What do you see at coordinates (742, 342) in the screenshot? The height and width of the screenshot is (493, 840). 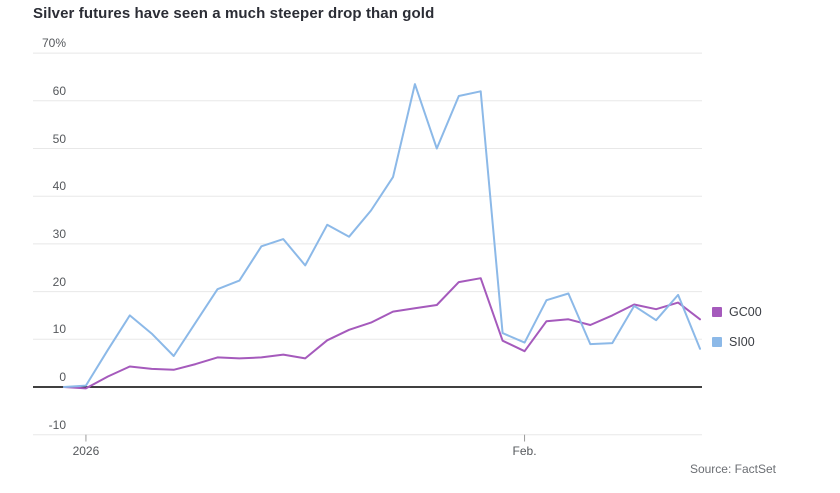 I see `legend-label-si00: SI00` at bounding box center [742, 342].